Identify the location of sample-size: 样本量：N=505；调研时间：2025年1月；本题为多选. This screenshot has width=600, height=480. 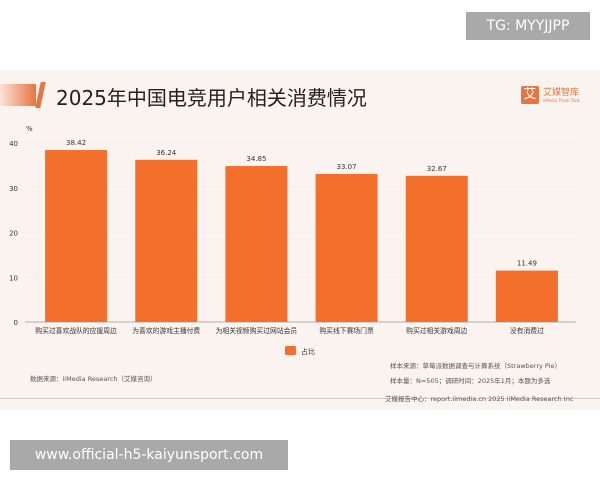
(470, 381).